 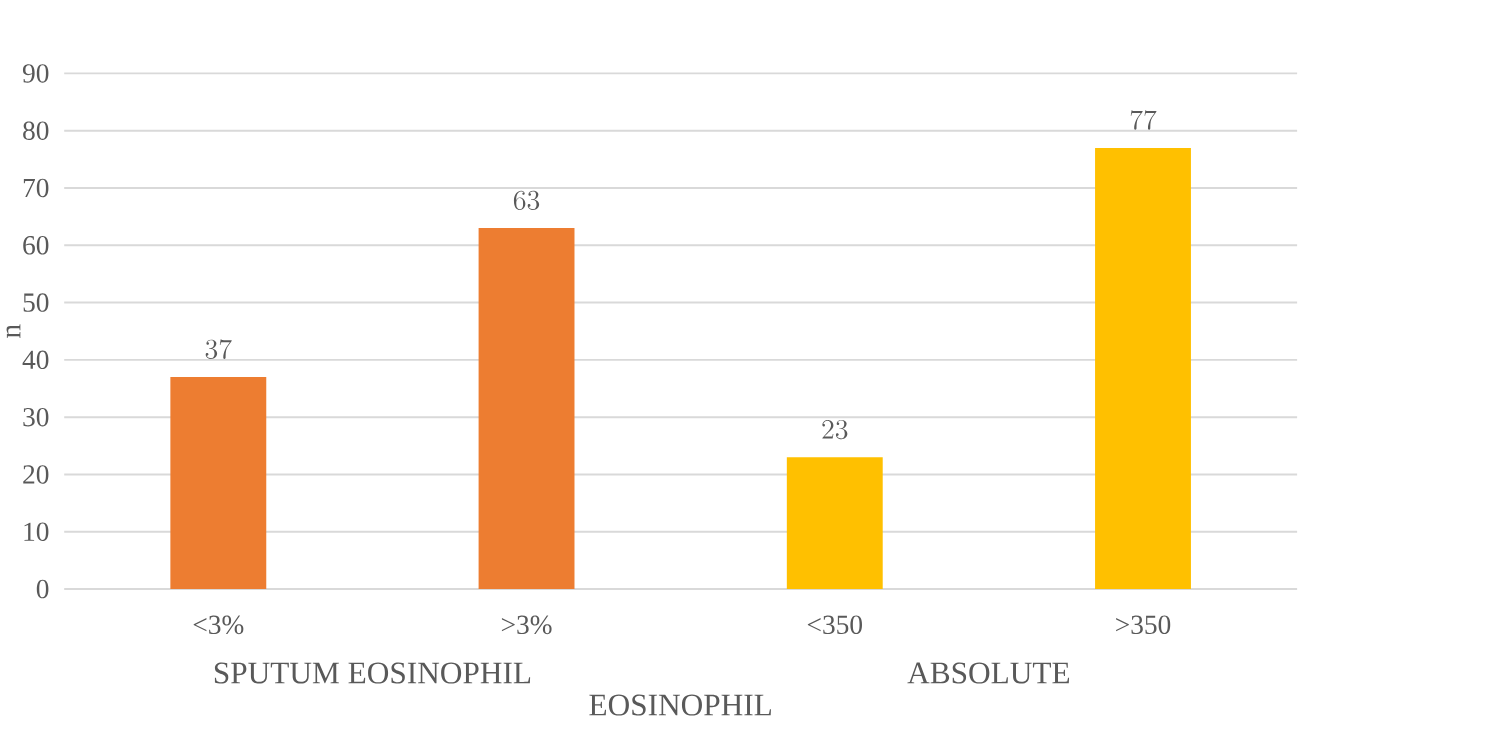 What do you see at coordinates (36, 417) in the screenshot?
I see `y-tick-label: 30` at bounding box center [36, 417].